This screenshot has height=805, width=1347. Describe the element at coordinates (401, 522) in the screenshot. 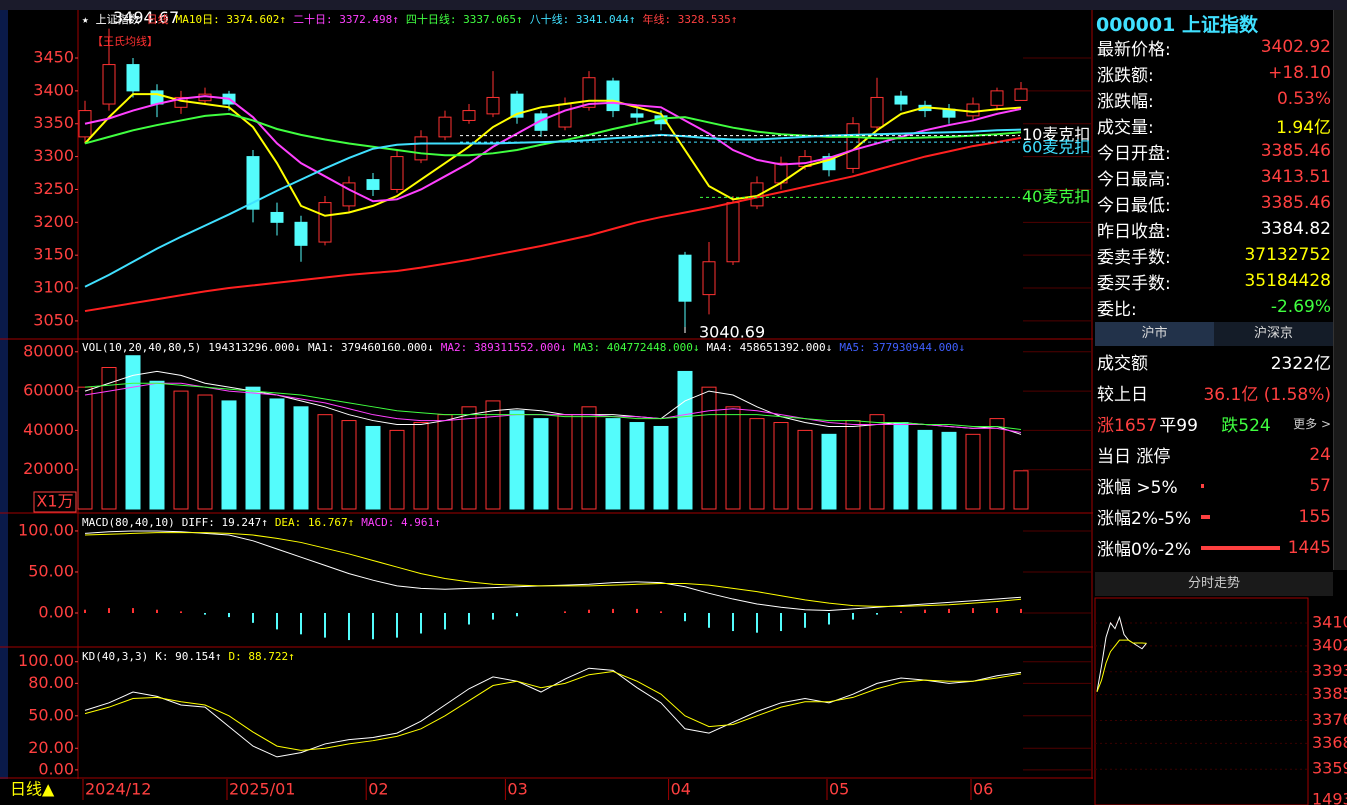

I see `legend-item: MACD: 4.961↑` at that location.